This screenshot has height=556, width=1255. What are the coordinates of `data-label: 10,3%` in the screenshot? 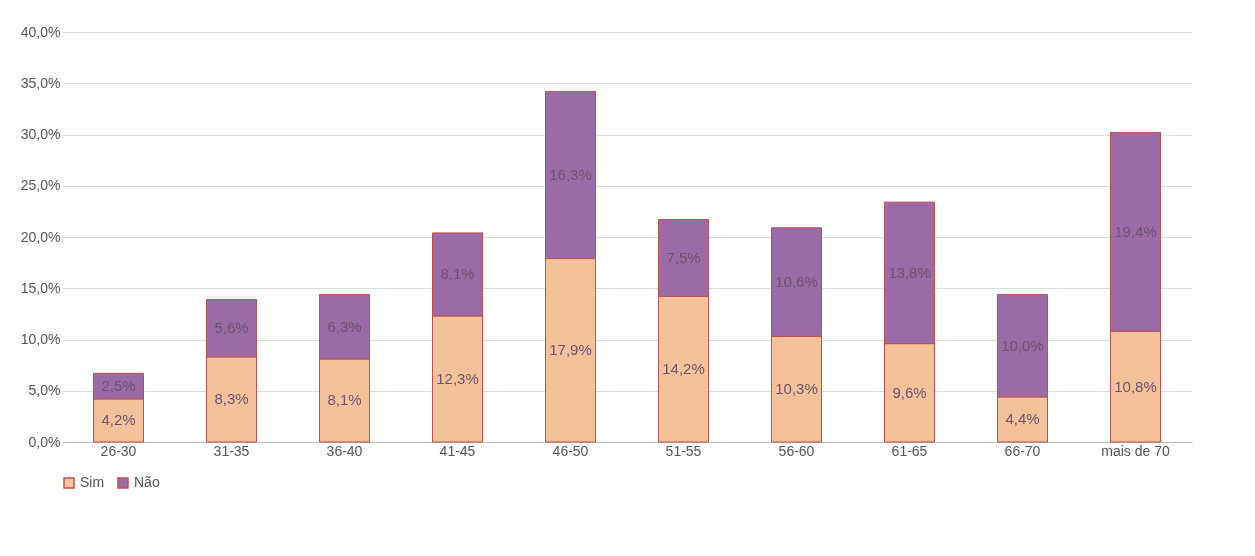 It's located at (796, 389).